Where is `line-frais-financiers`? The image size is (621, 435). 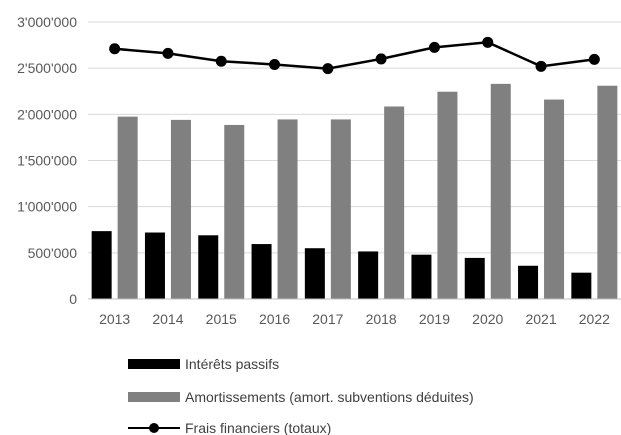 line-frais-financiers is located at coordinates (354, 55).